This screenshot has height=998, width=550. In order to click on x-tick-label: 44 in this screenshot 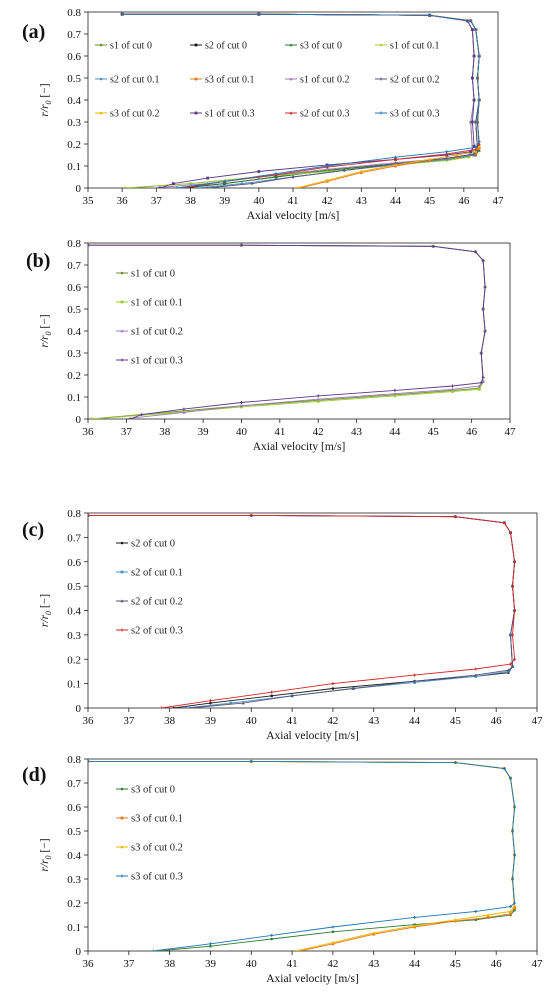, I will do `click(415, 721)`.